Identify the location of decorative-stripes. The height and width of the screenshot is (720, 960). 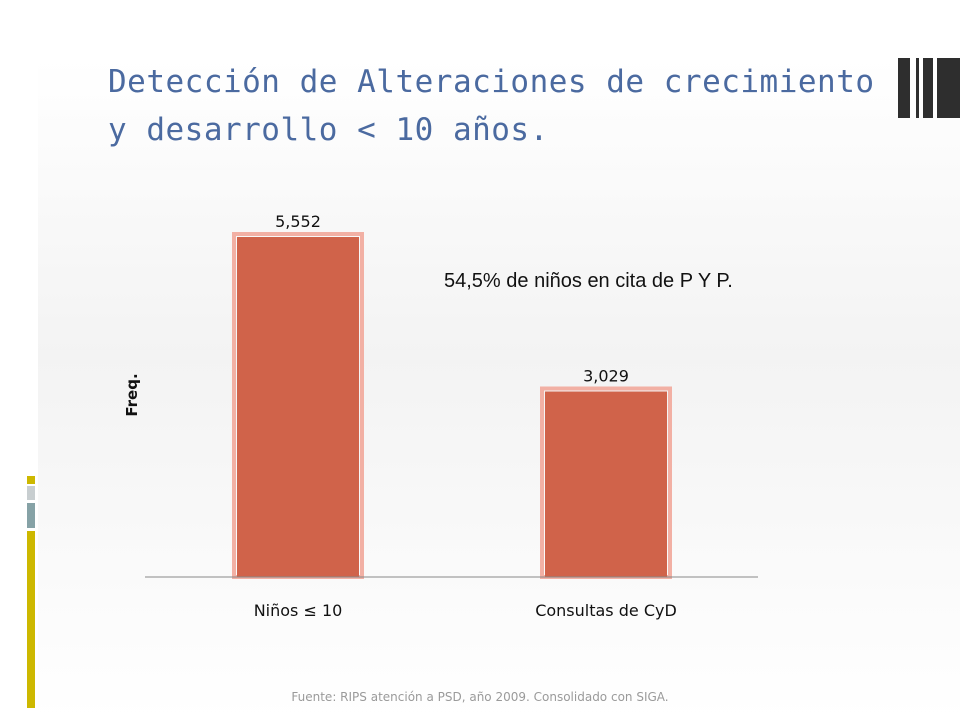
(929, 88).